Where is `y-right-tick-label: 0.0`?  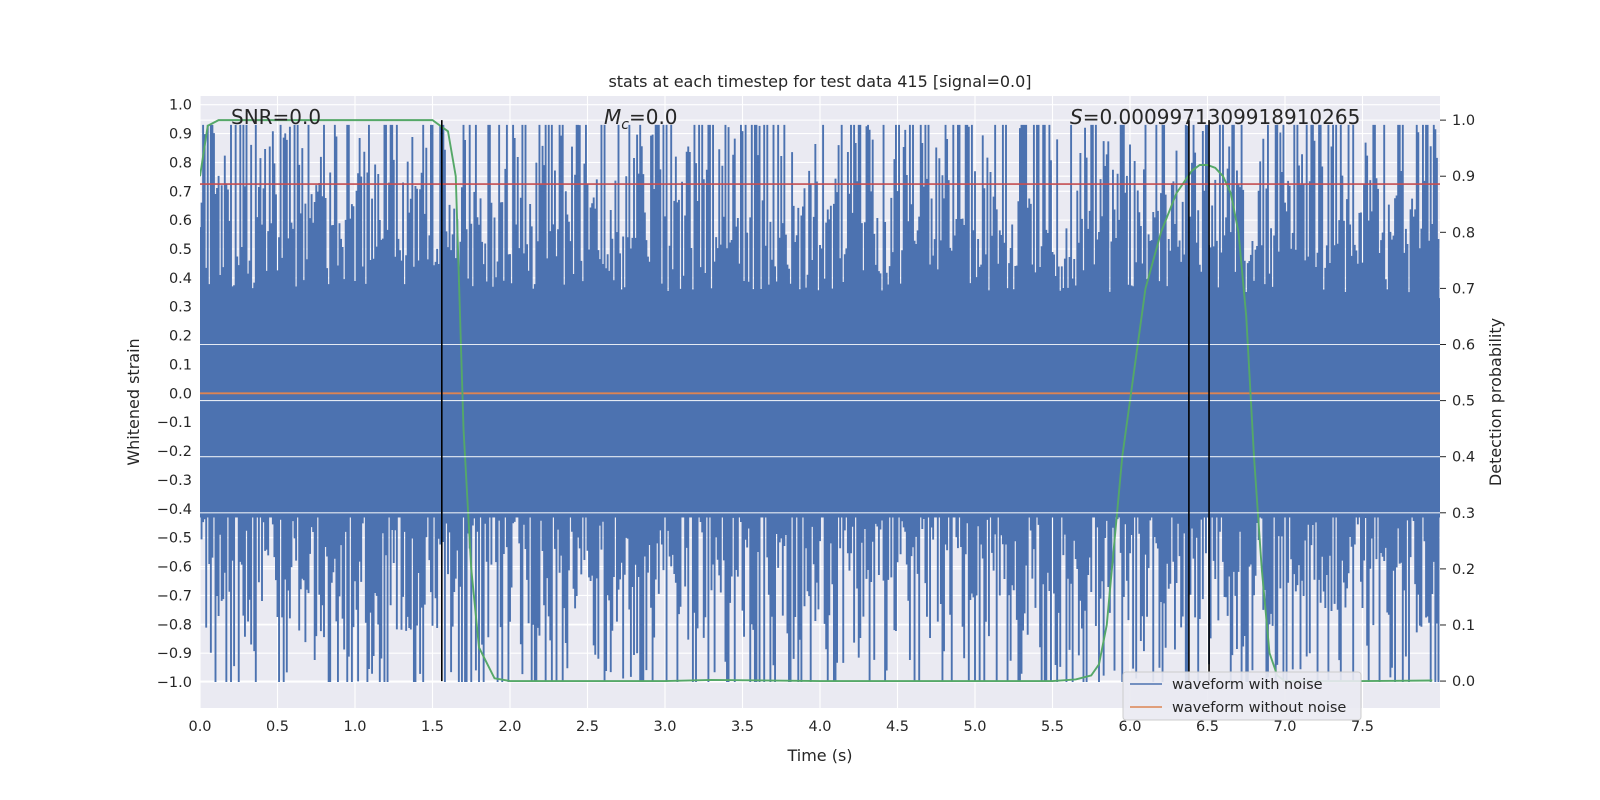 y-right-tick-label: 0.0 is located at coordinates (1463, 682).